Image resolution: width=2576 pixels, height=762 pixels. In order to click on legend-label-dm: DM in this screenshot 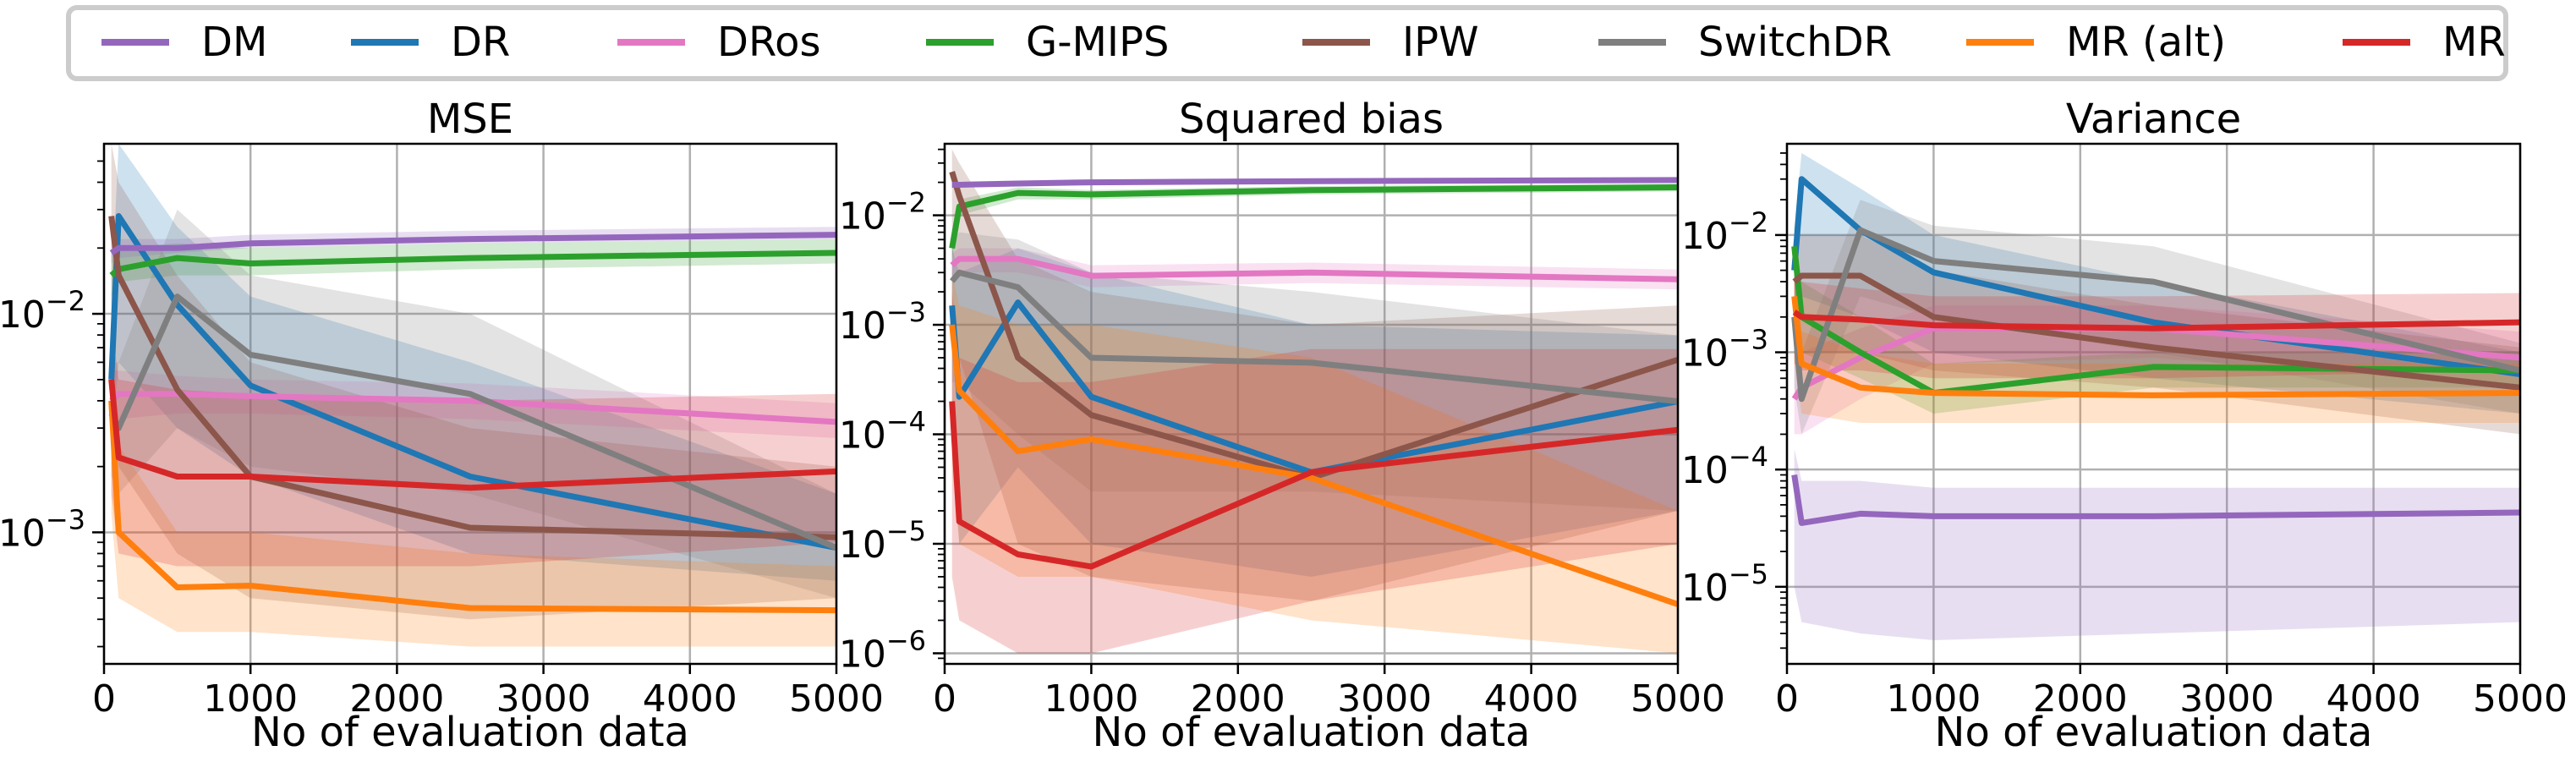, I will do `click(234, 42)`.